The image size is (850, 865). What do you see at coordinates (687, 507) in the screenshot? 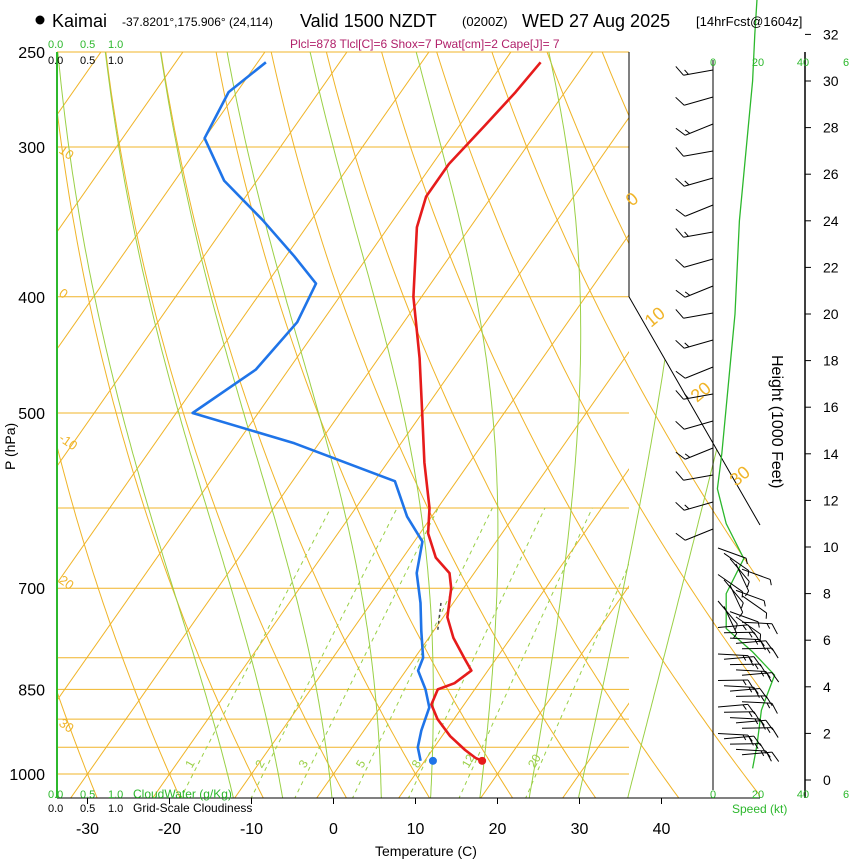
I see `wind-barb-upper-16-half` at bounding box center [687, 507].